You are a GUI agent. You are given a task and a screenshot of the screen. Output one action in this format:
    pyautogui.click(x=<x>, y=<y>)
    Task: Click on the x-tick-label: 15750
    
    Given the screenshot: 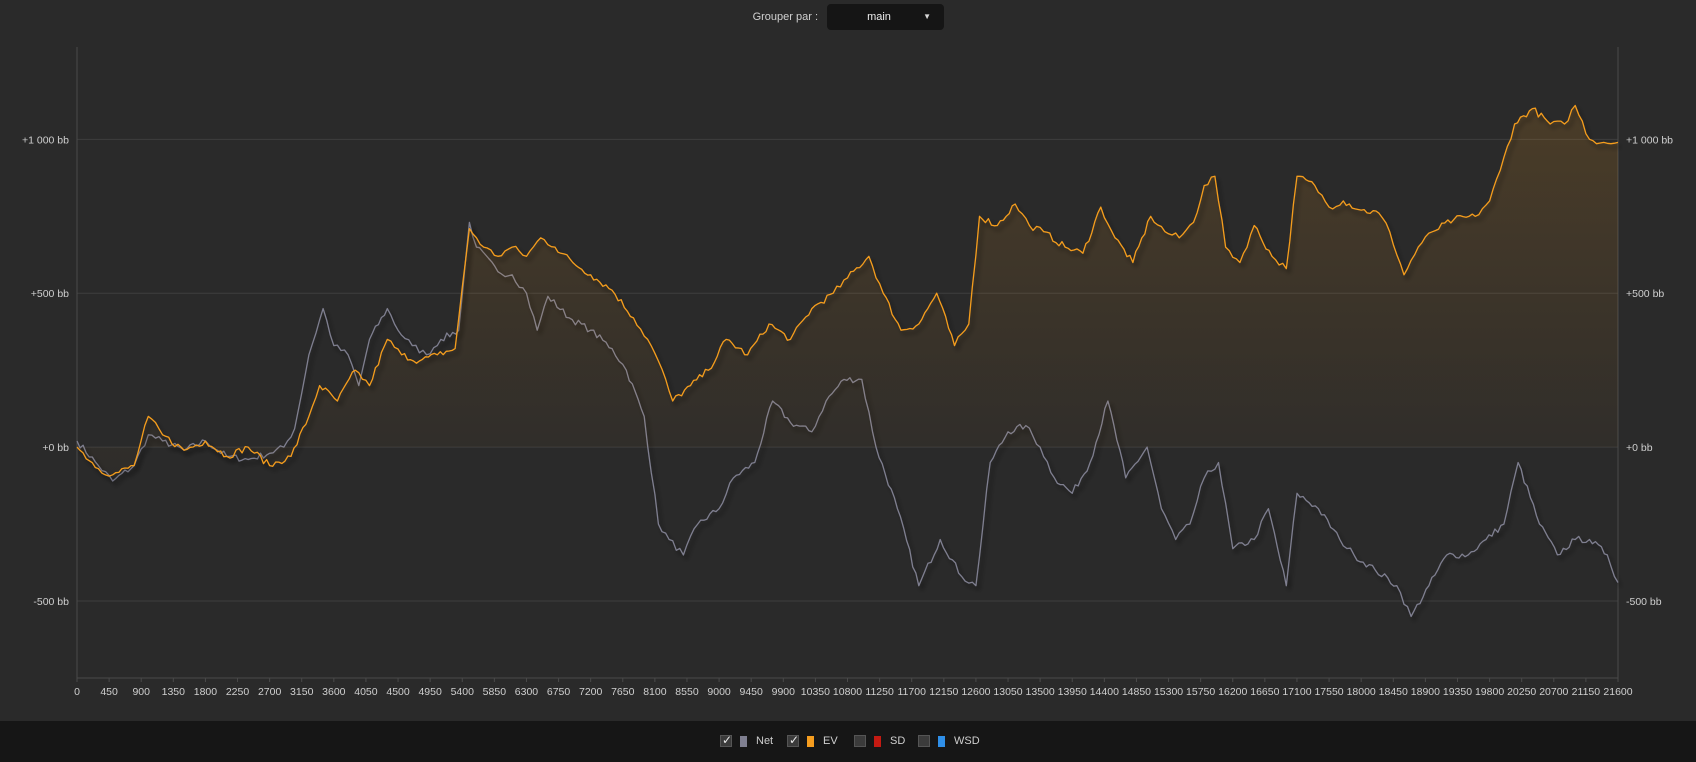 What is the action you would take?
    pyautogui.click(x=1200, y=692)
    